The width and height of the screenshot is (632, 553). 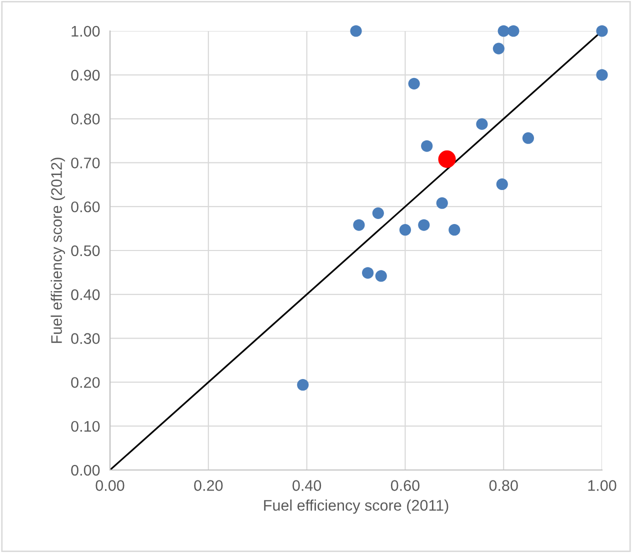 I want to click on x-tick-label: 1.00, so click(x=602, y=485).